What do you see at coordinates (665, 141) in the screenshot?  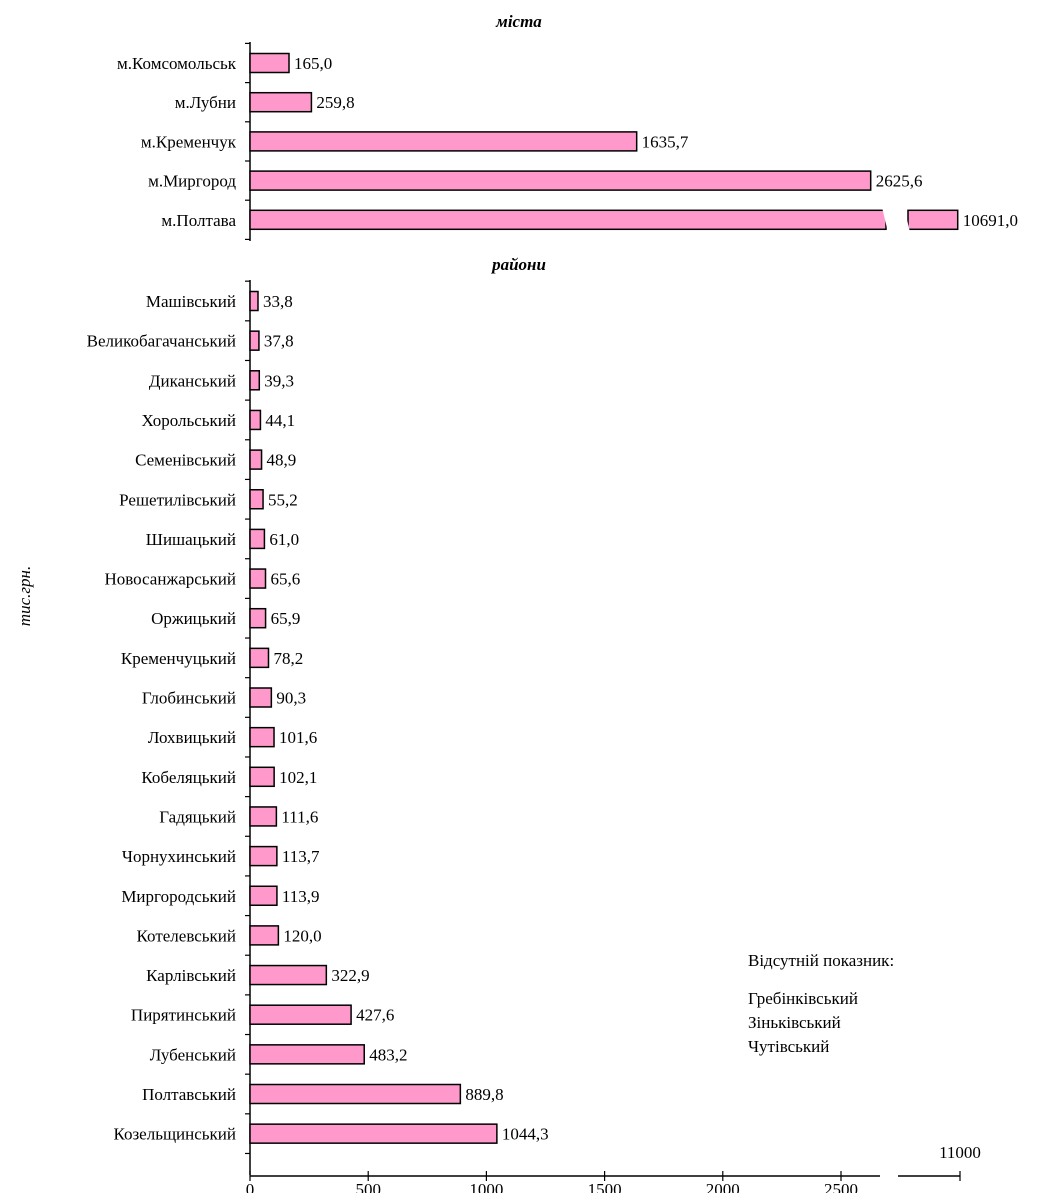 I see `cities-value-label: 1635,7` at bounding box center [665, 141].